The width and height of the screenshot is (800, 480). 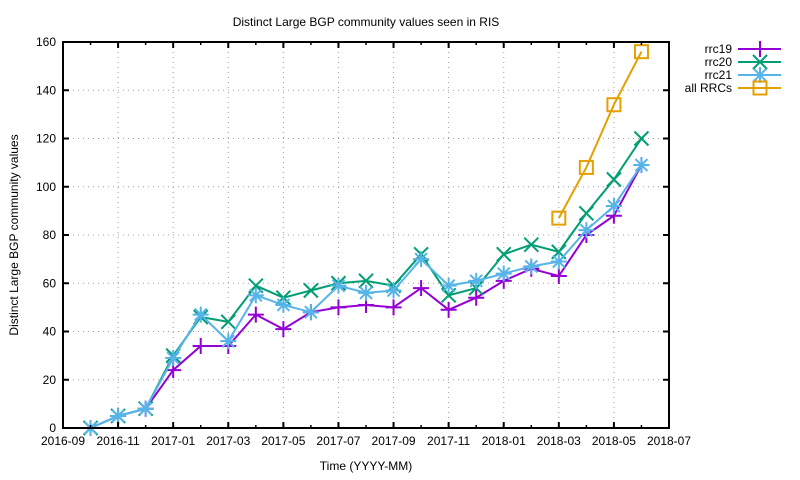 What do you see at coordinates (50, 283) in the screenshot?
I see `y-tick-label: 60` at bounding box center [50, 283].